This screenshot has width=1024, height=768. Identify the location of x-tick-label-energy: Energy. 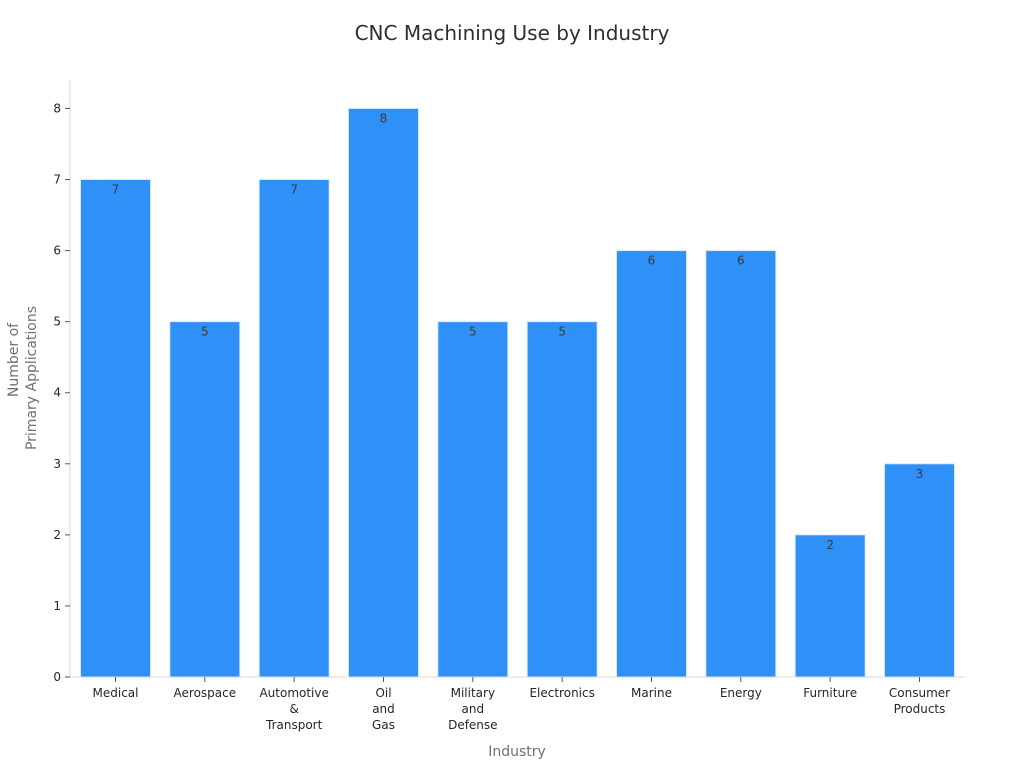
(741, 693).